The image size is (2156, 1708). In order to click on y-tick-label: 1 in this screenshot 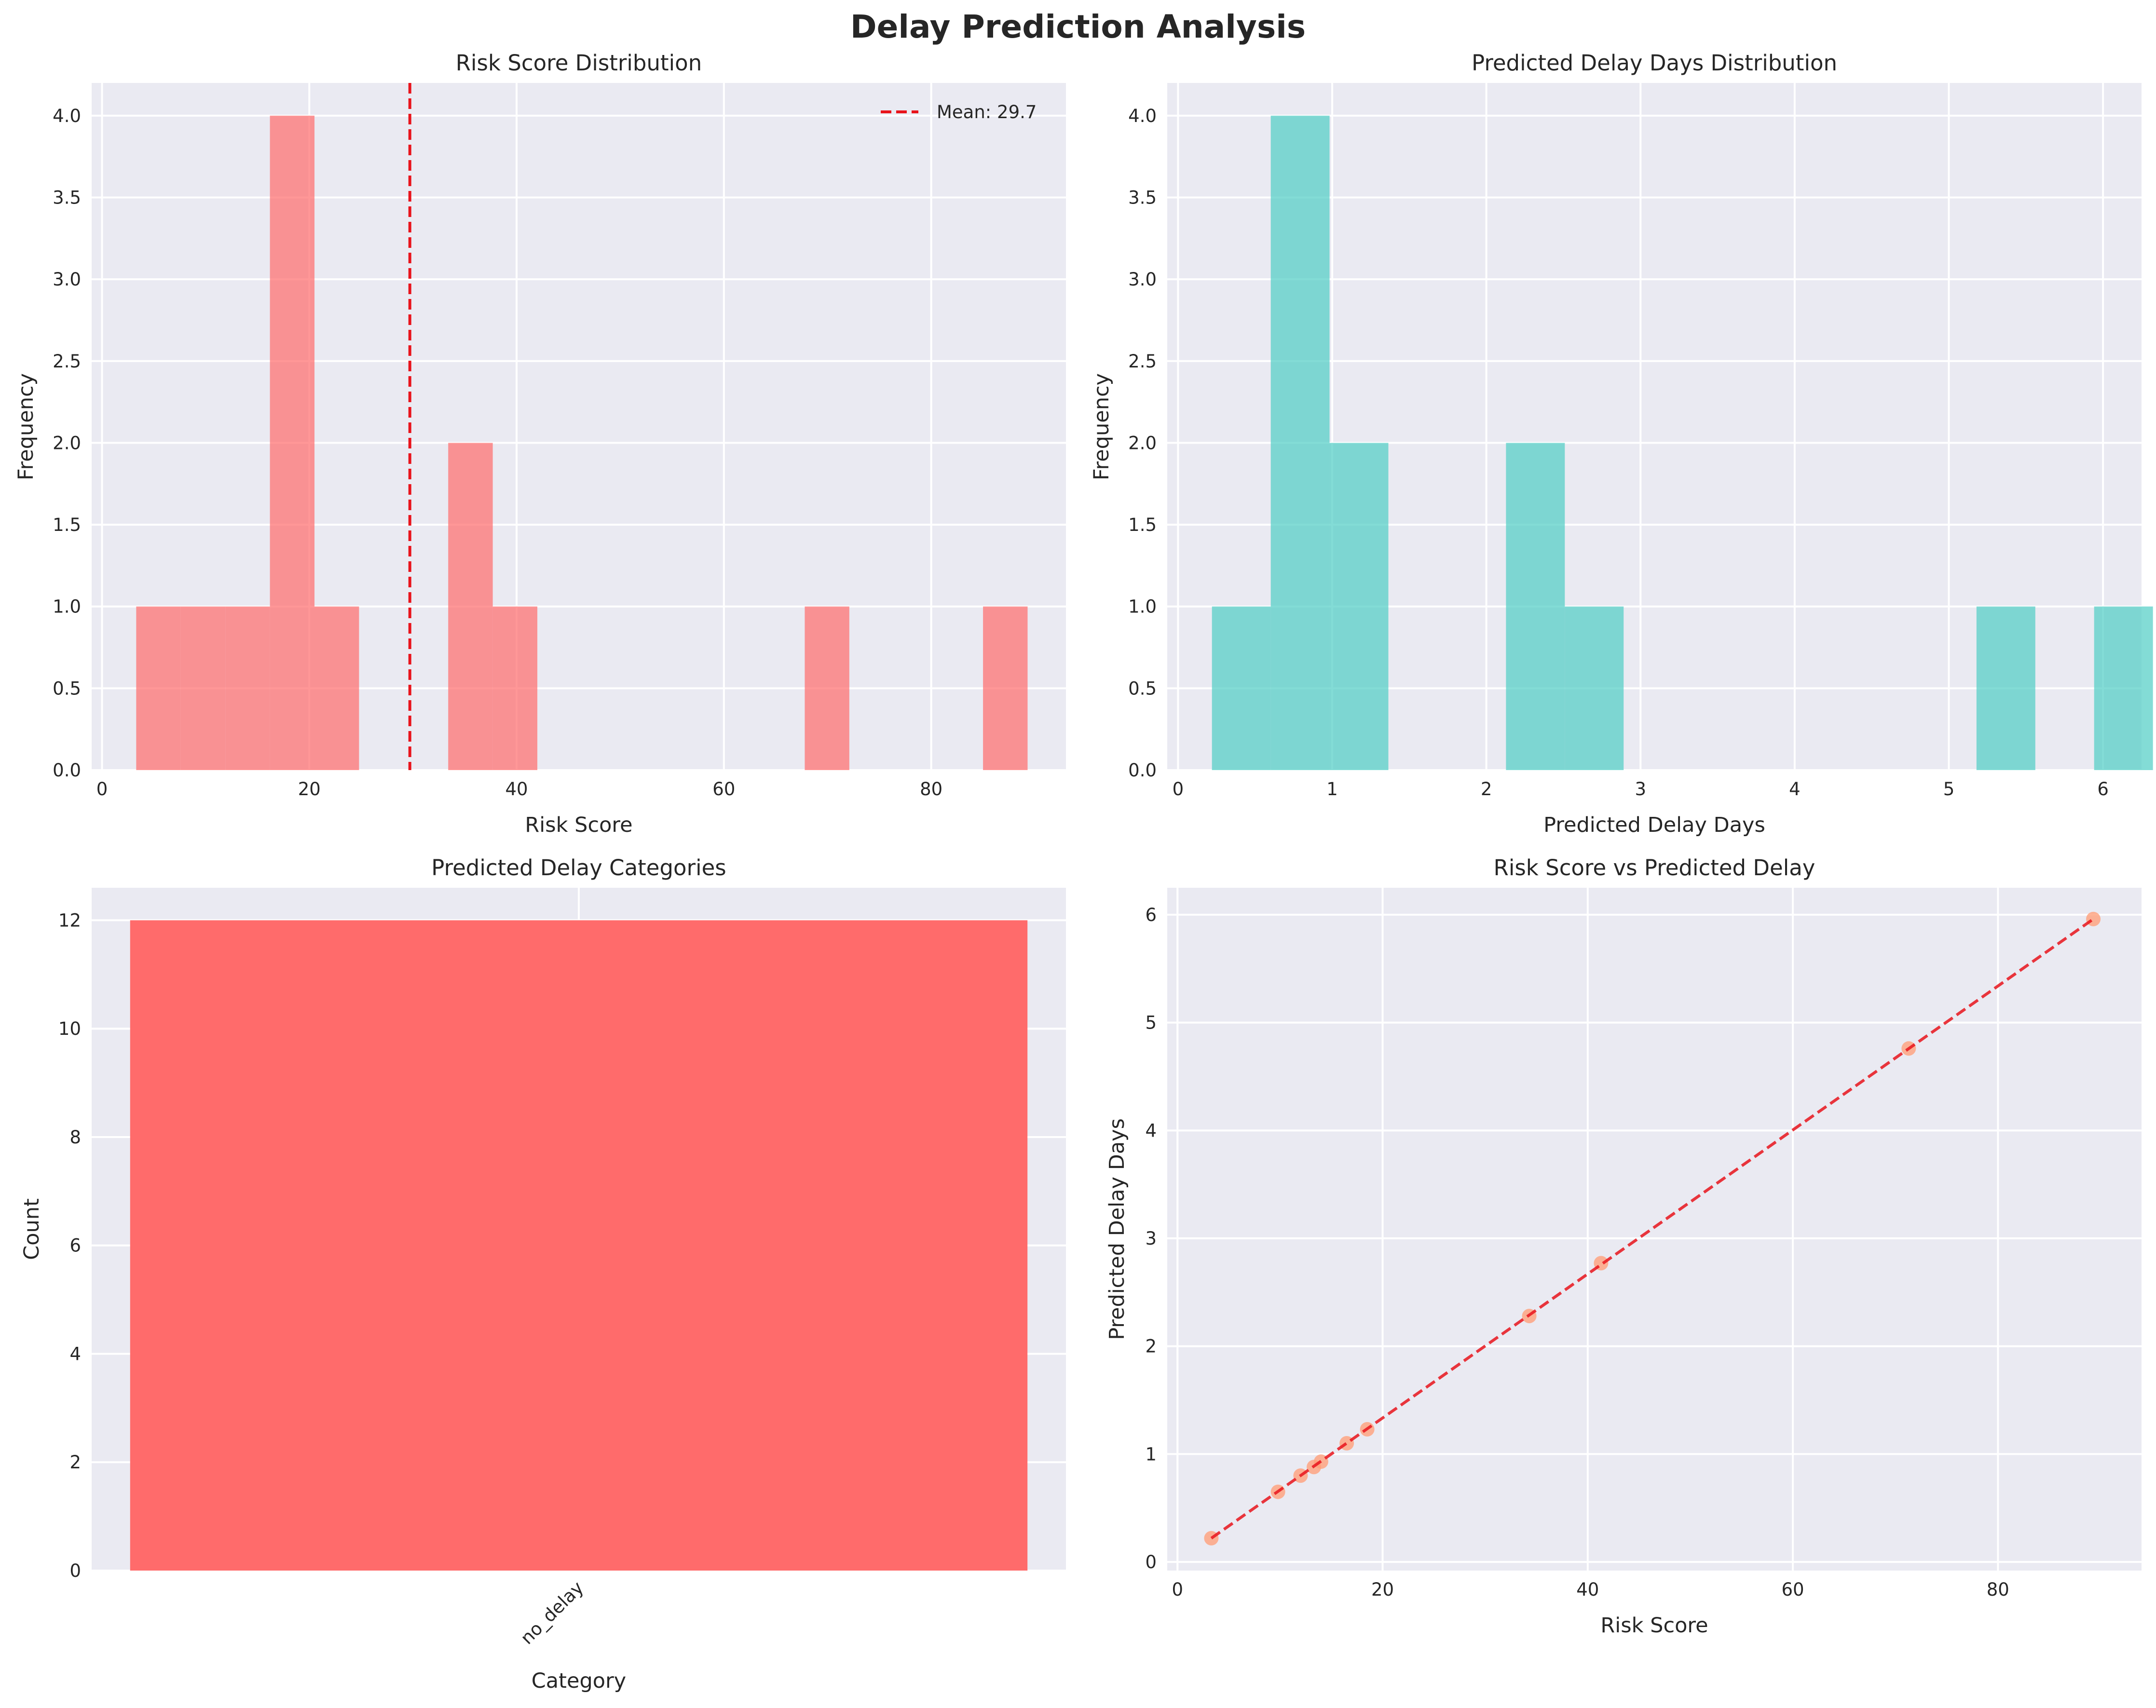, I will do `click(1151, 1454)`.